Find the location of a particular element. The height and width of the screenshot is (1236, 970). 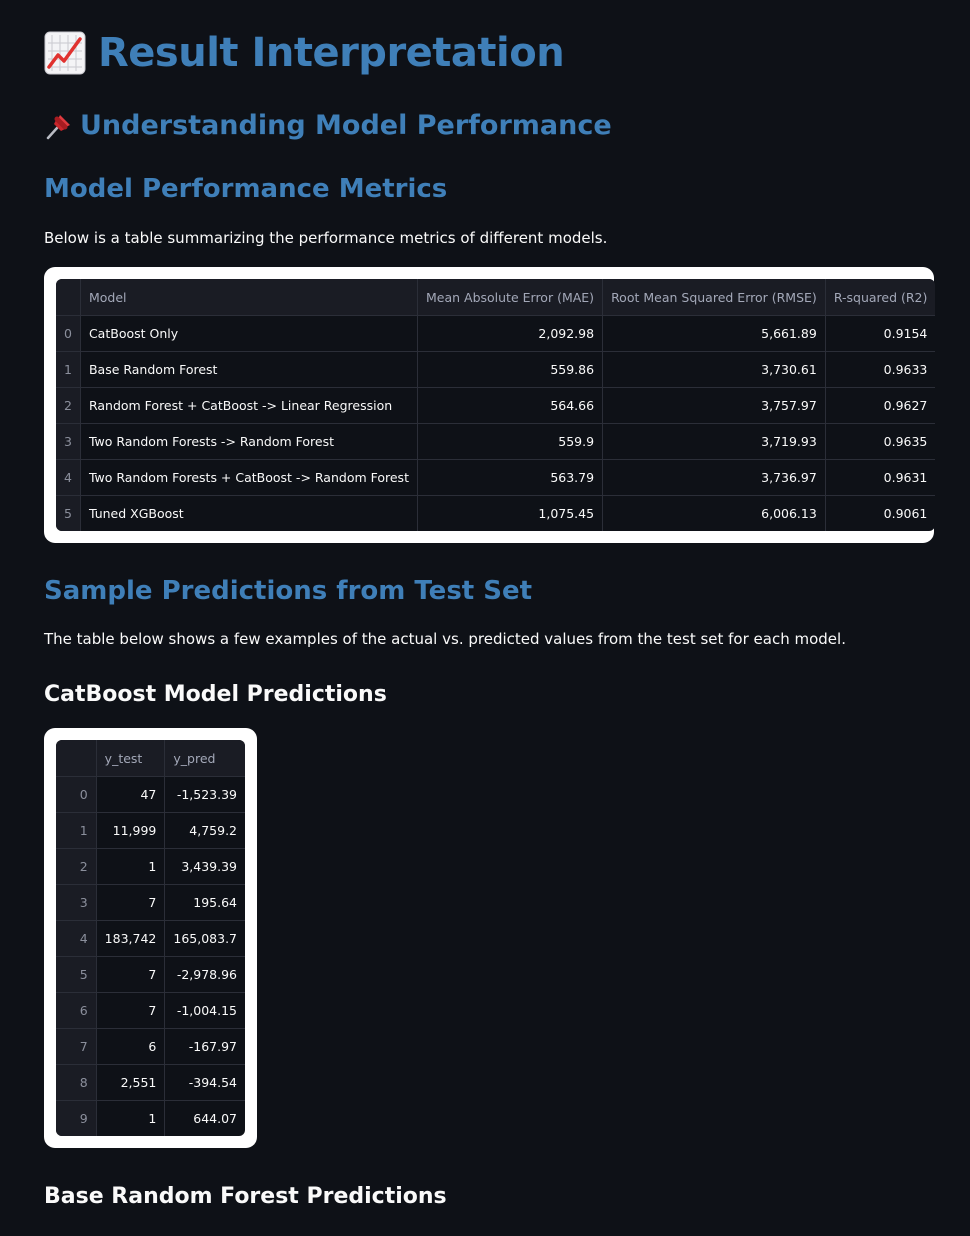

cell-y-test: 47 is located at coordinates (131, 794).